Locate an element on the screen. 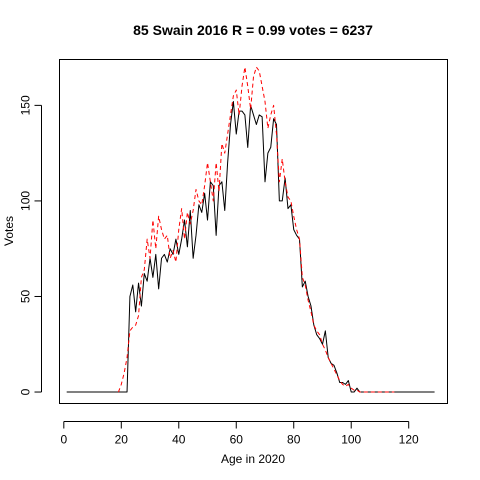 The height and width of the screenshot is (480, 480). x-tick-label: 20 is located at coordinates (122, 440).